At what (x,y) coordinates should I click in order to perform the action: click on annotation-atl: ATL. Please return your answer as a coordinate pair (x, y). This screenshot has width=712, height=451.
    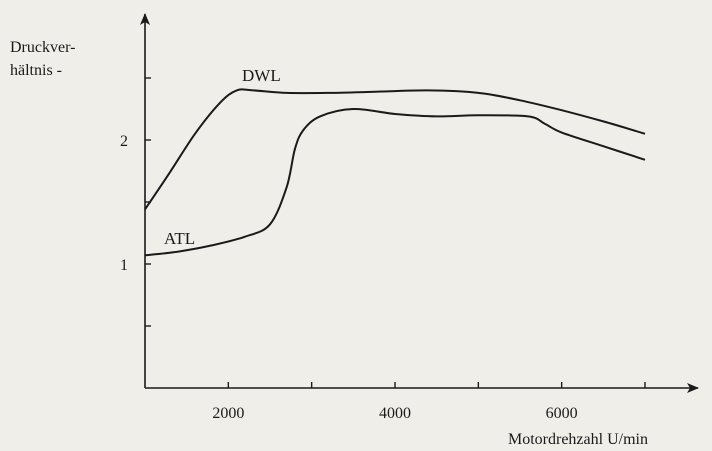
    Looking at the image, I should click on (179, 238).